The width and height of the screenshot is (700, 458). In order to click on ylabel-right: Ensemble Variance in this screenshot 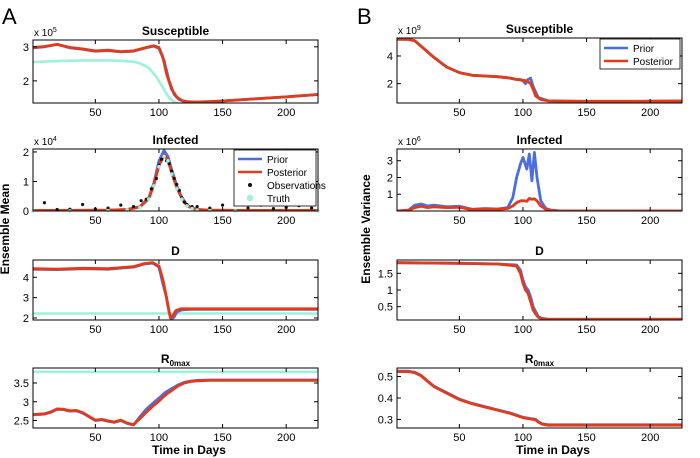, I will do `click(366, 229)`.